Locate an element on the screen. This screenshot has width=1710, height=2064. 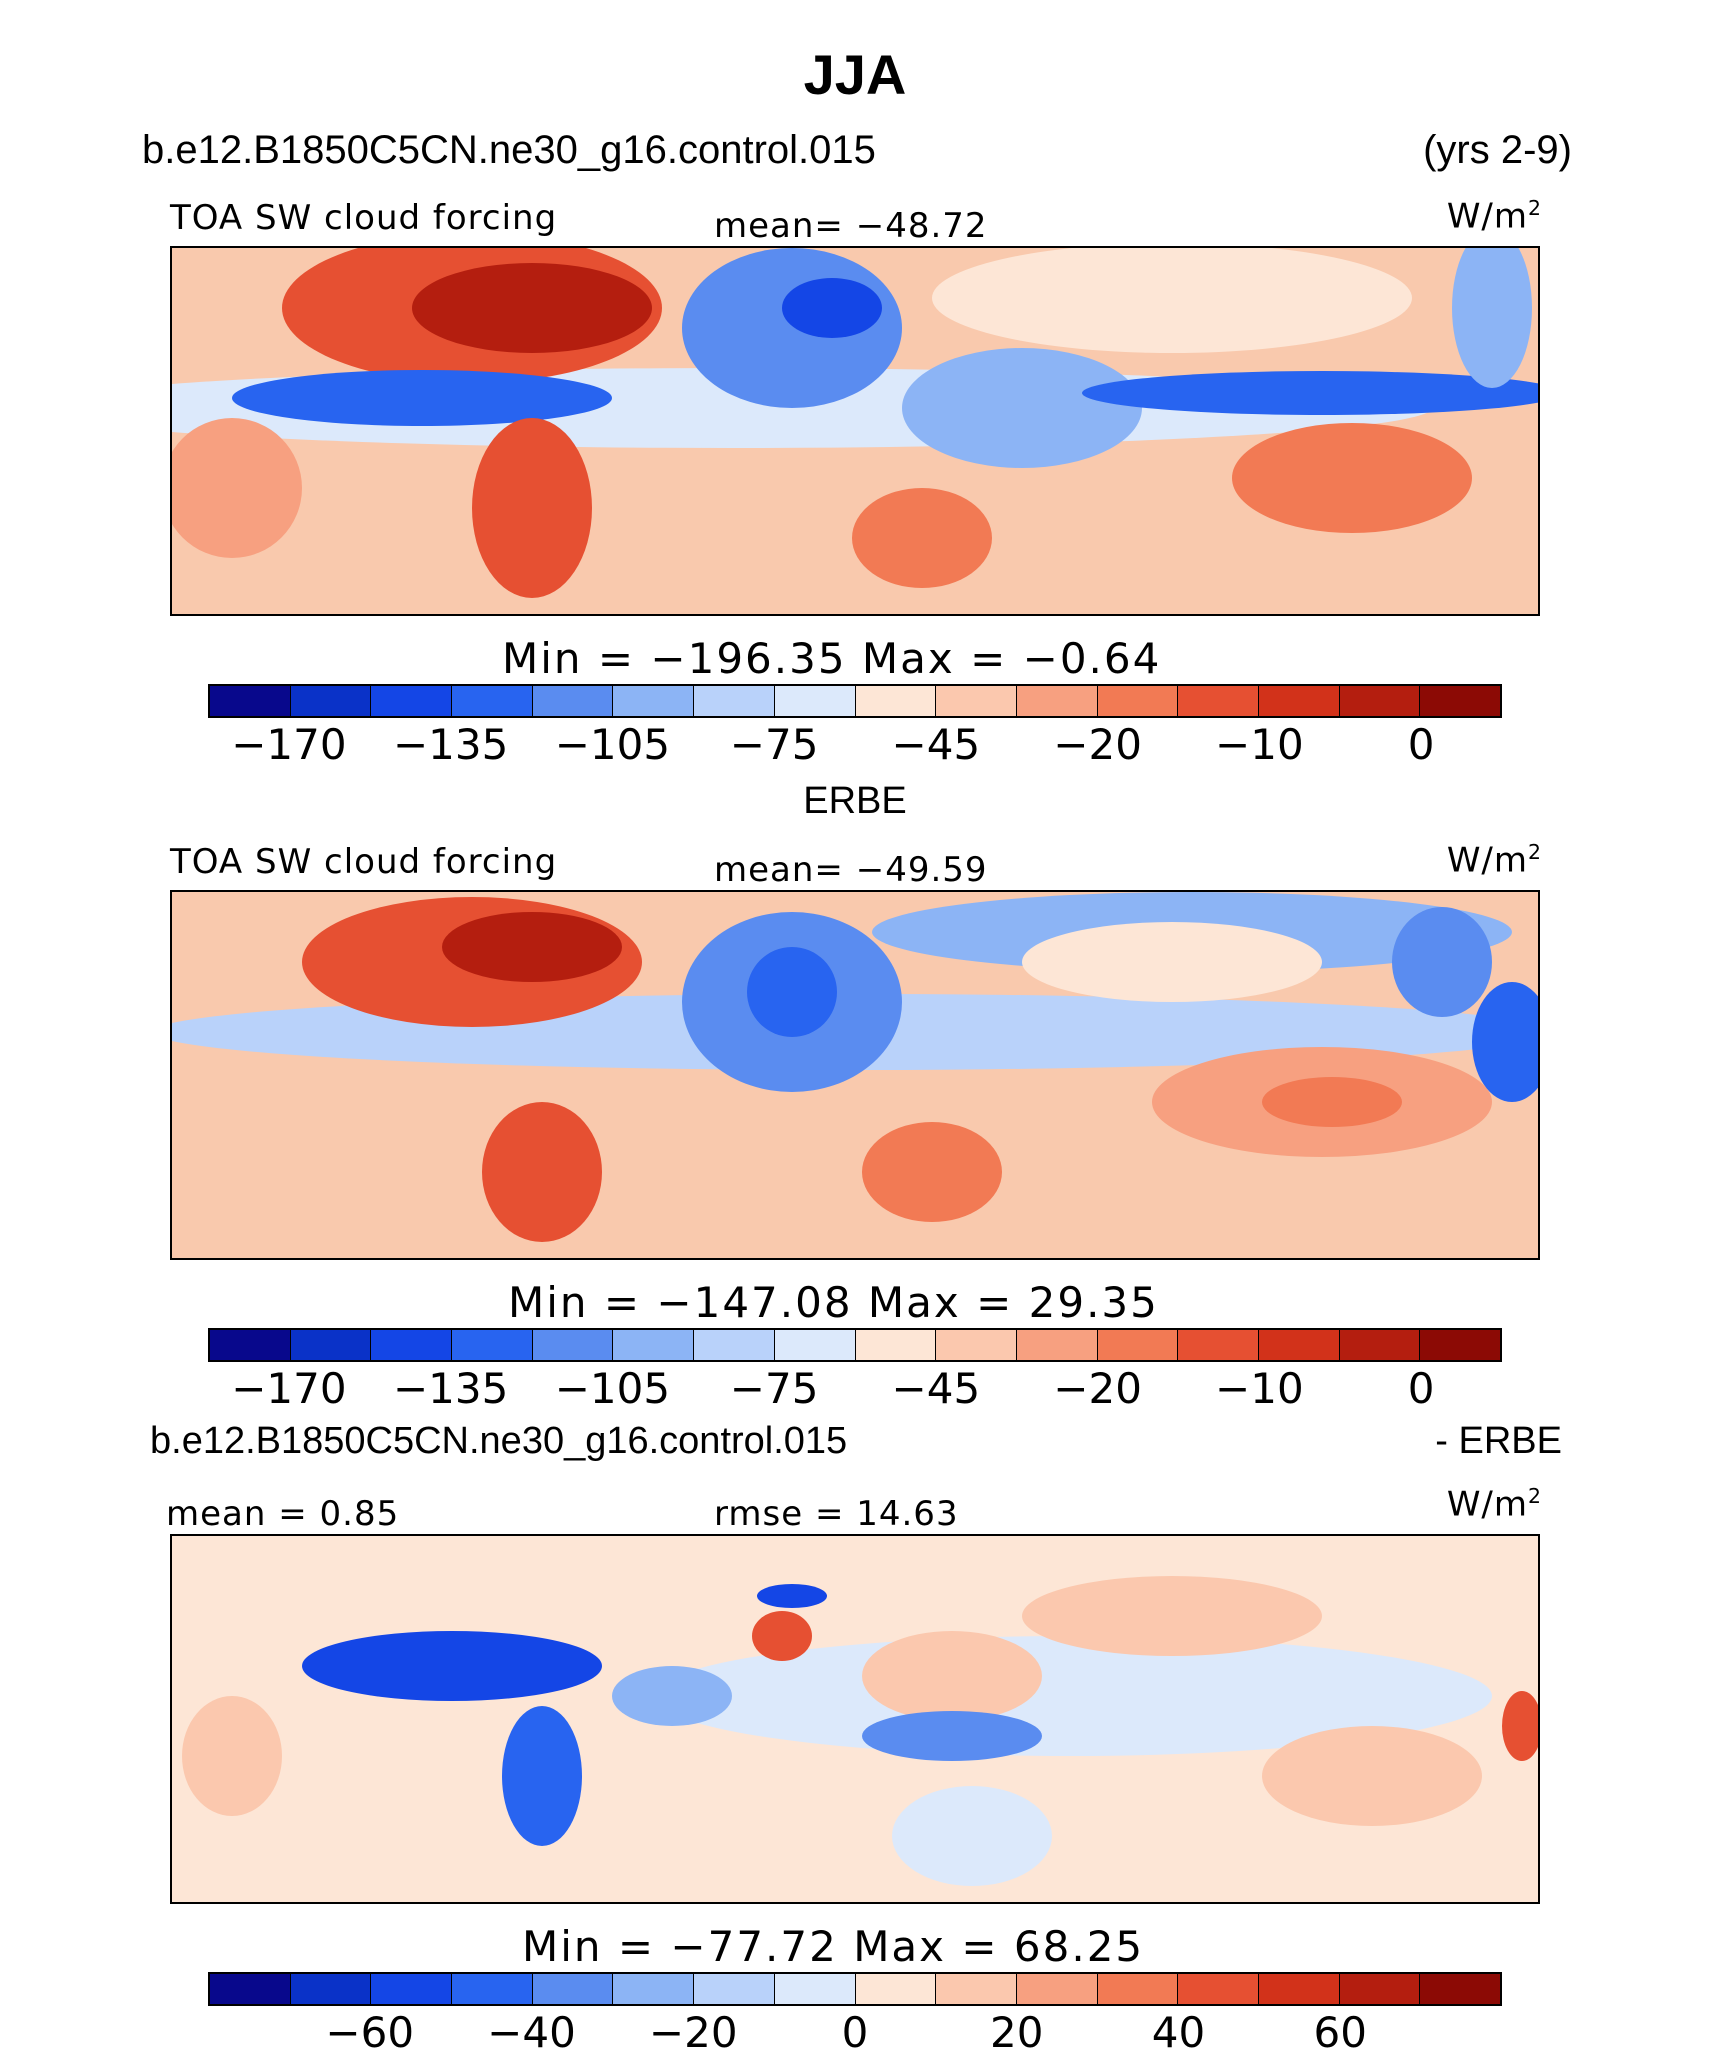
panel1-units: W/m2 is located at coordinates (1494, 216).